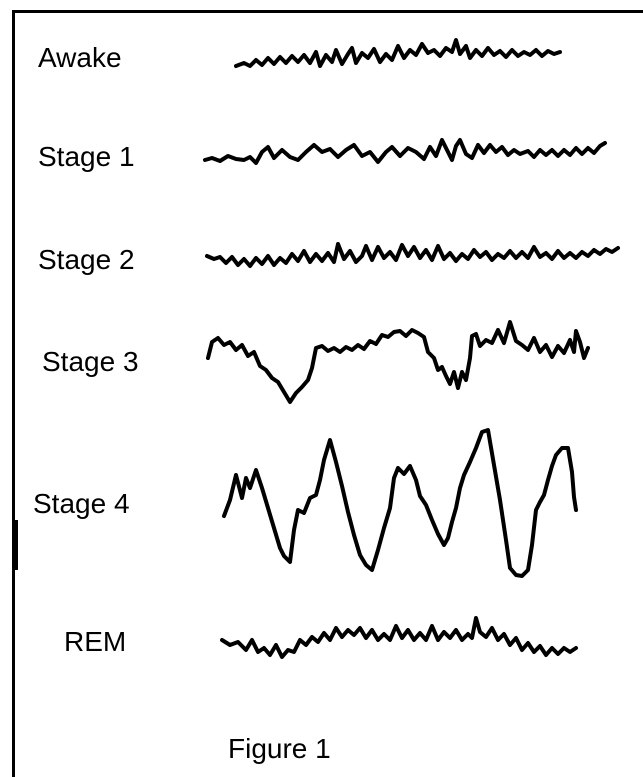 This screenshot has width=643, height=777. Describe the element at coordinates (279, 748) in the screenshot. I see `figure-caption: Figure 1` at that location.